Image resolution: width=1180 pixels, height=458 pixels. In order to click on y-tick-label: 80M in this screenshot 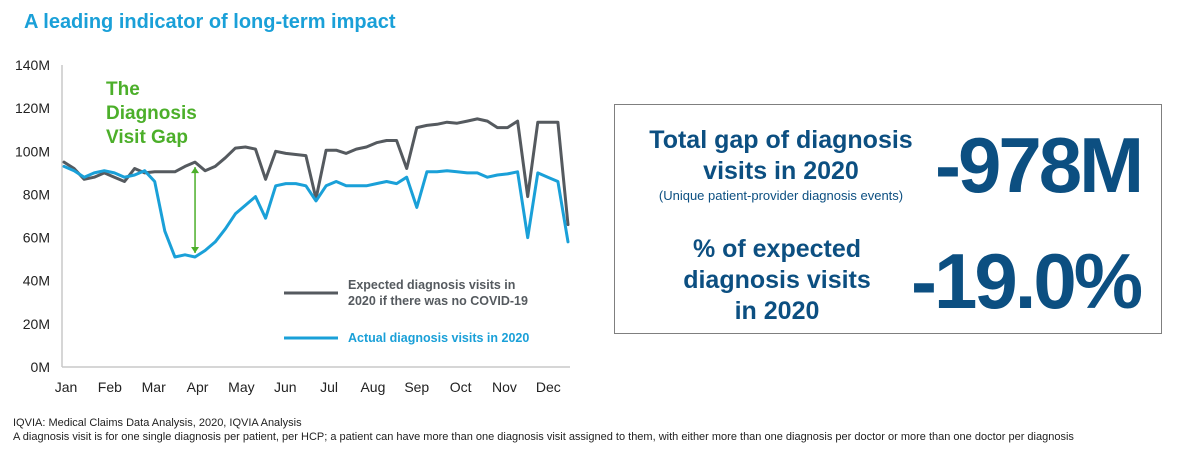, I will do `click(36, 194)`.